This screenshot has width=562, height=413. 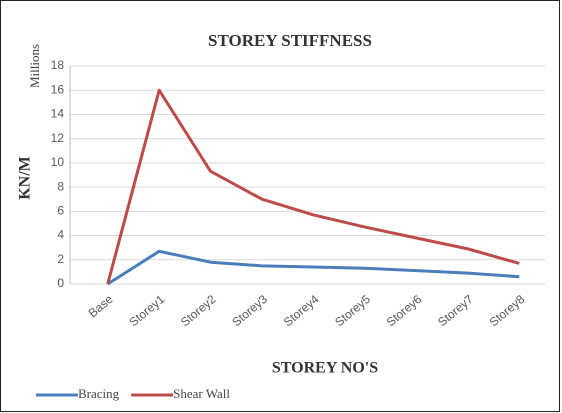 What do you see at coordinates (60, 259) in the screenshot?
I see `y-tick-label: 2` at bounding box center [60, 259].